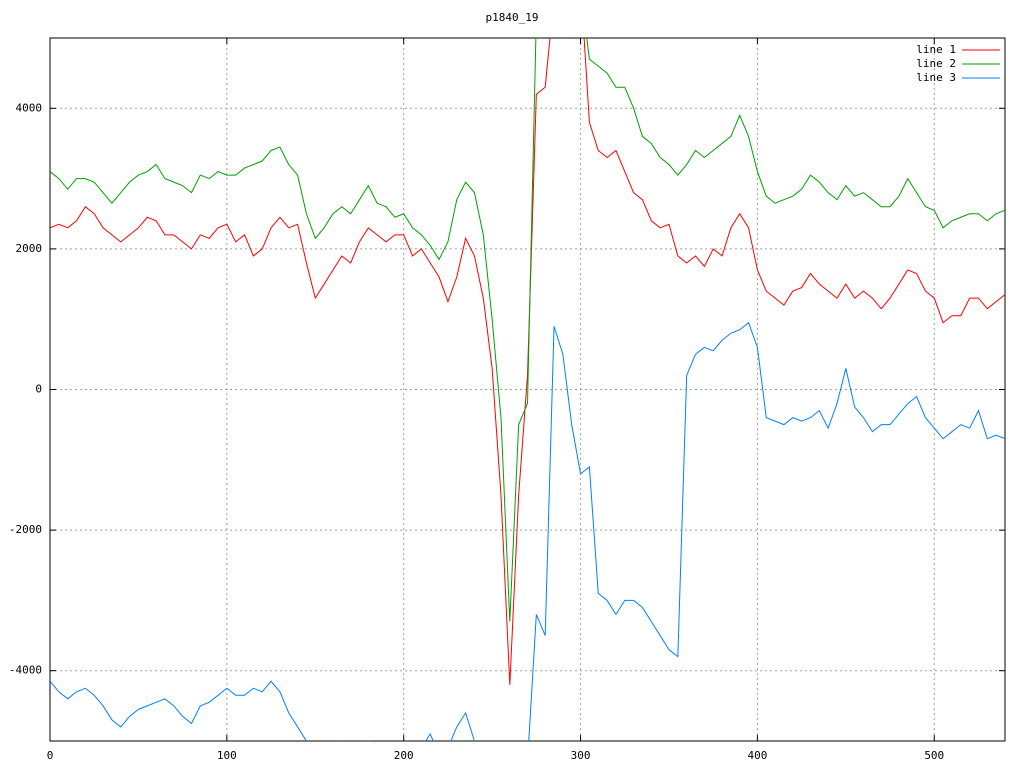 The width and height of the screenshot is (1024, 768). Describe the element at coordinates (29, 248) in the screenshot. I see `y-tick-label: 2000` at that location.